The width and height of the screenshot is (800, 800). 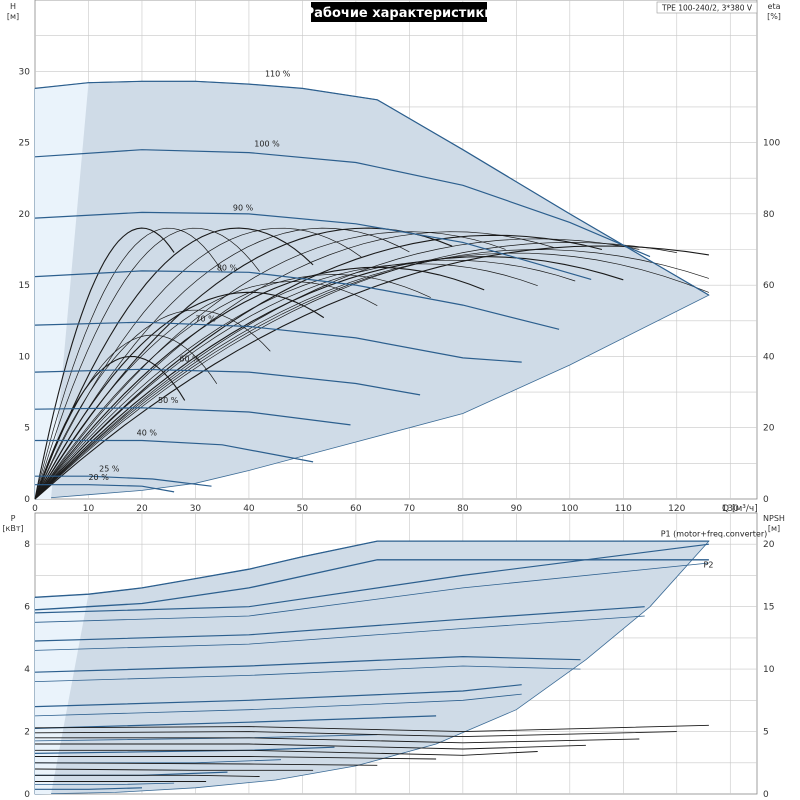 I want to click on y-tick-label: 5, so click(x=27, y=429).